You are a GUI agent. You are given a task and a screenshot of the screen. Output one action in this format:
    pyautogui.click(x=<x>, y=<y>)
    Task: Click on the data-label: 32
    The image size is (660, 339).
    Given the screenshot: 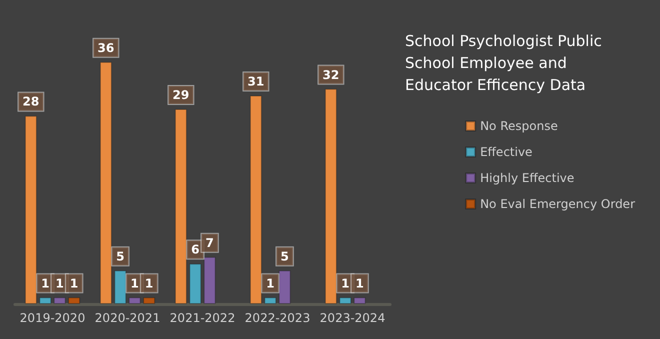 What is the action you would take?
    pyautogui.click(x=331, y=75)
    